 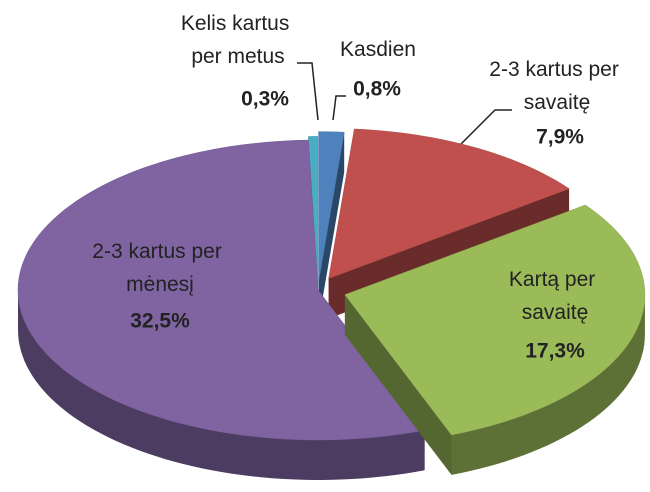 I want to click on category-label: 2-3 kartus per savaitę, so click(x=556, y=86).